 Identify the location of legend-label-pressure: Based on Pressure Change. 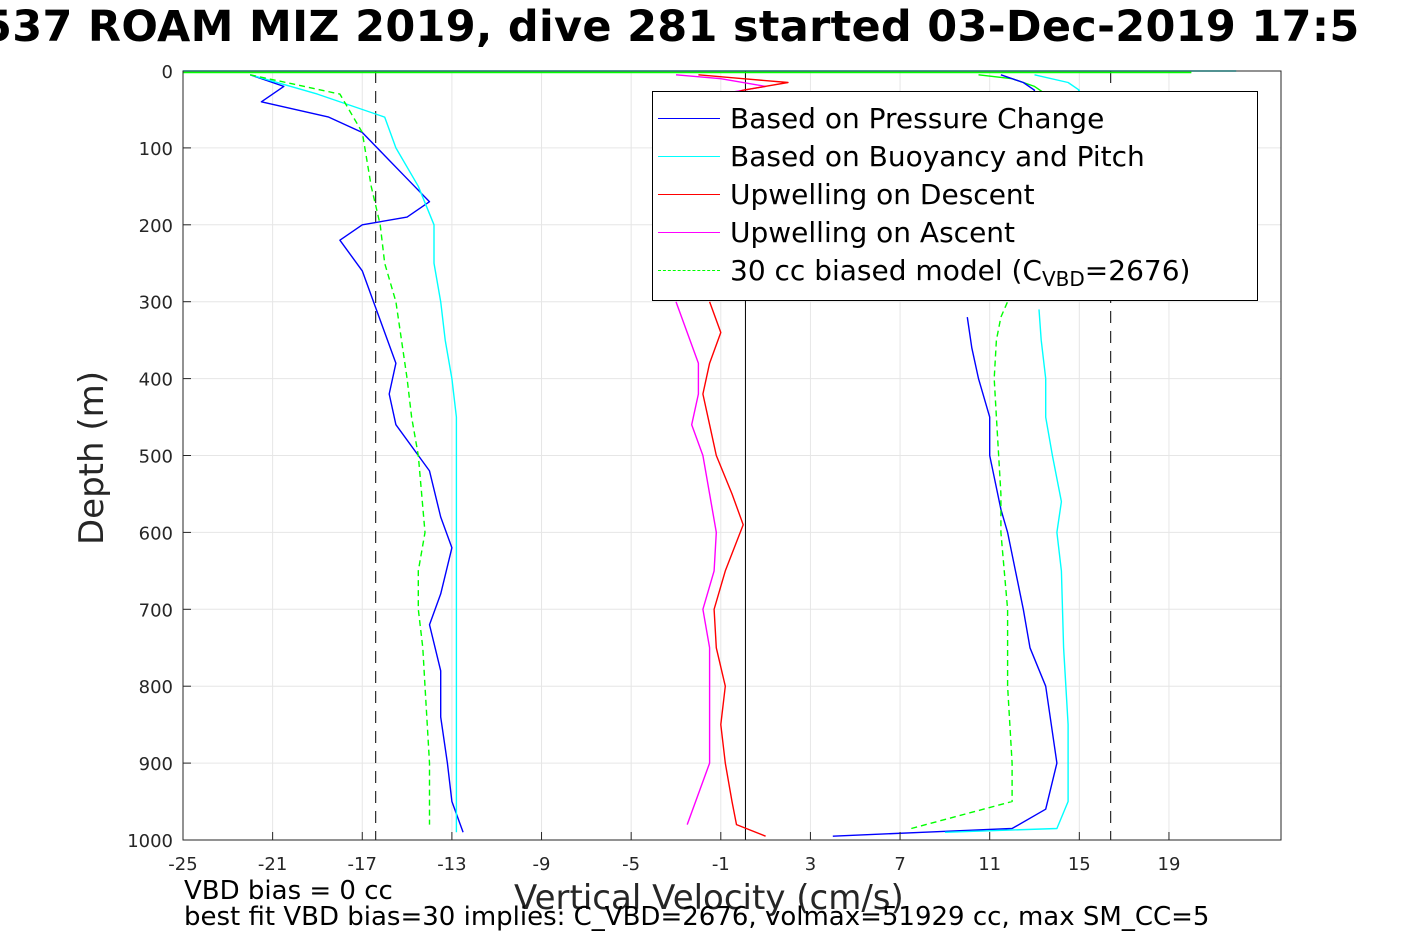
(917, 118).